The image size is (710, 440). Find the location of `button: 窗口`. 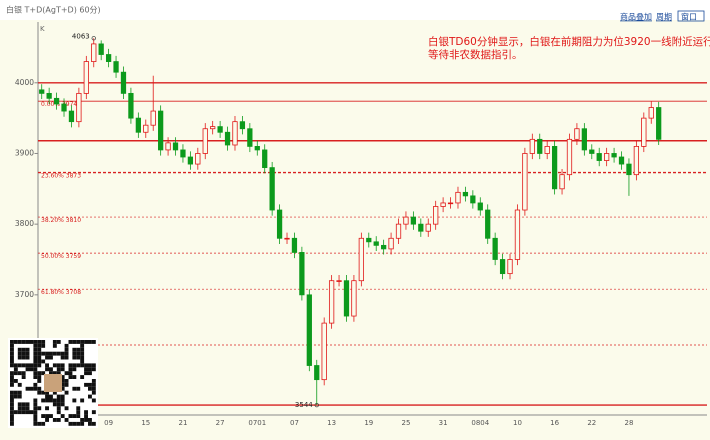

button: 窗口 is located at coordinates (689, 17).